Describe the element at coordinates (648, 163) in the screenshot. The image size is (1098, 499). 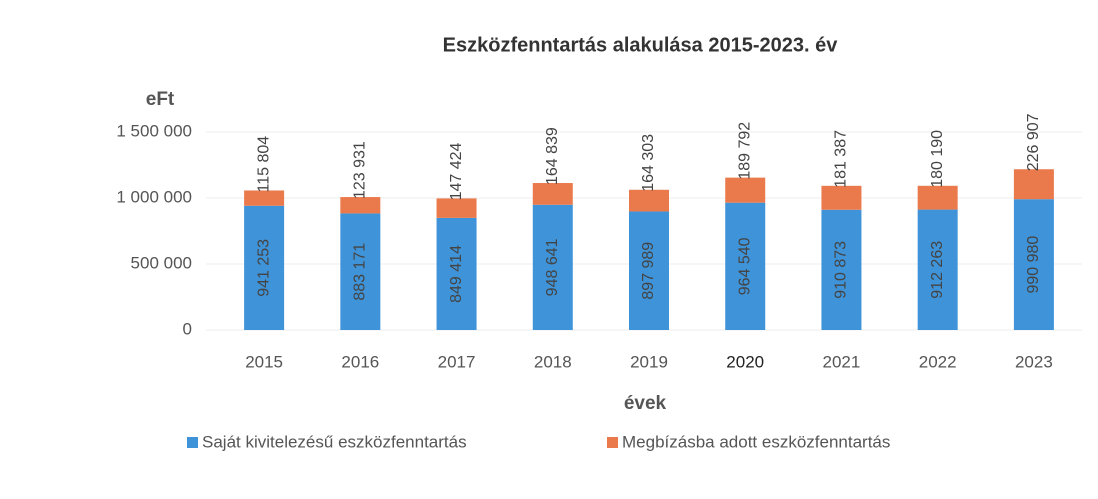
I see `data-label: 164 303` at that location.